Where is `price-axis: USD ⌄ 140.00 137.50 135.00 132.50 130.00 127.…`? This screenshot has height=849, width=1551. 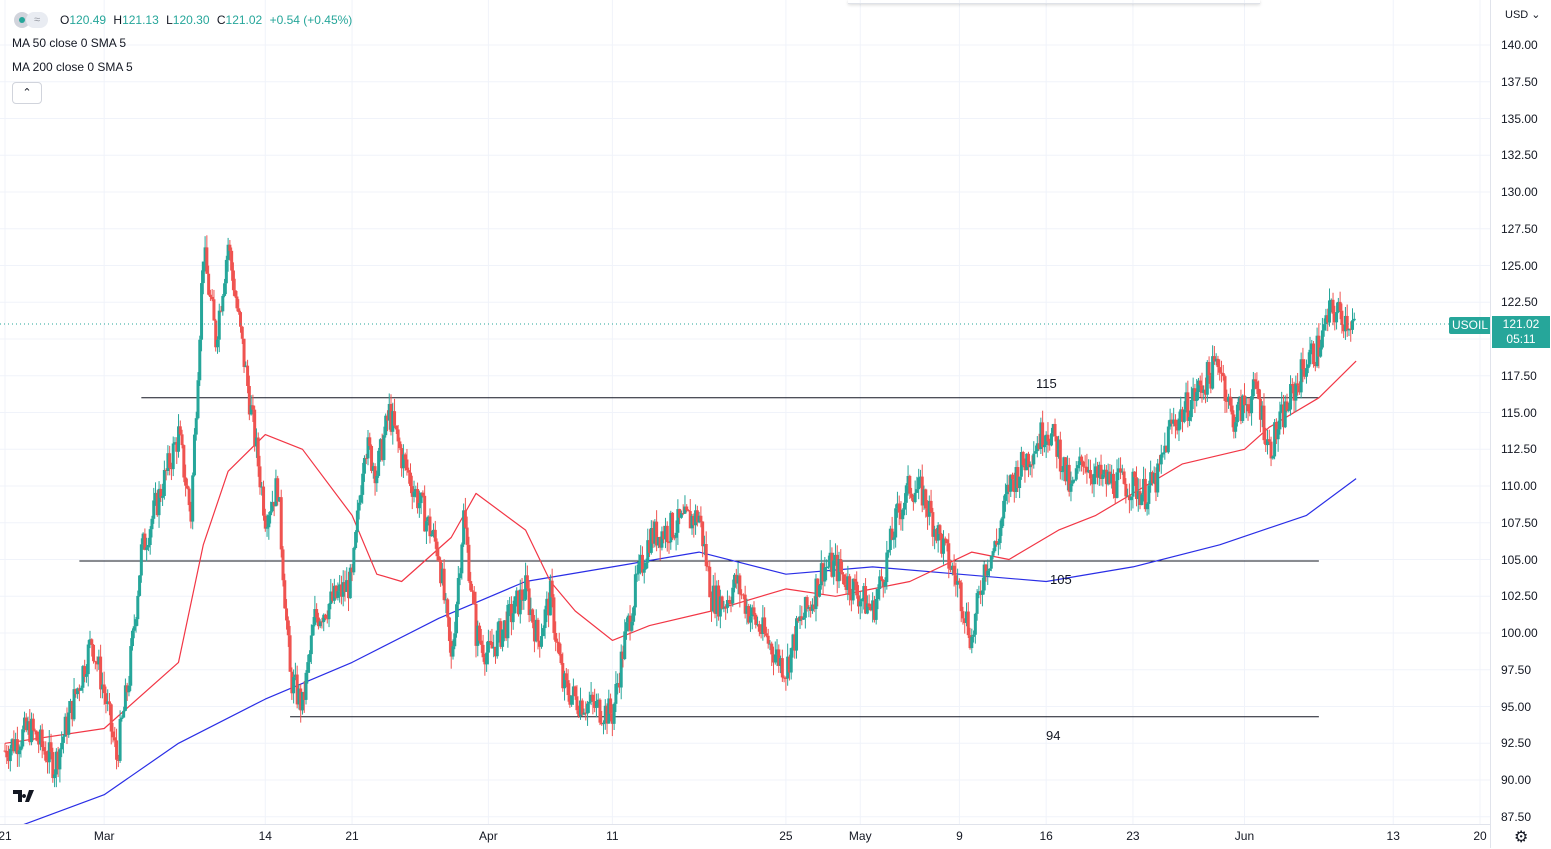
price-axis: USD ⌄ 140.00 137.50 135.00 132.50 130.00 127.… is located at coordinates (1520, 424).